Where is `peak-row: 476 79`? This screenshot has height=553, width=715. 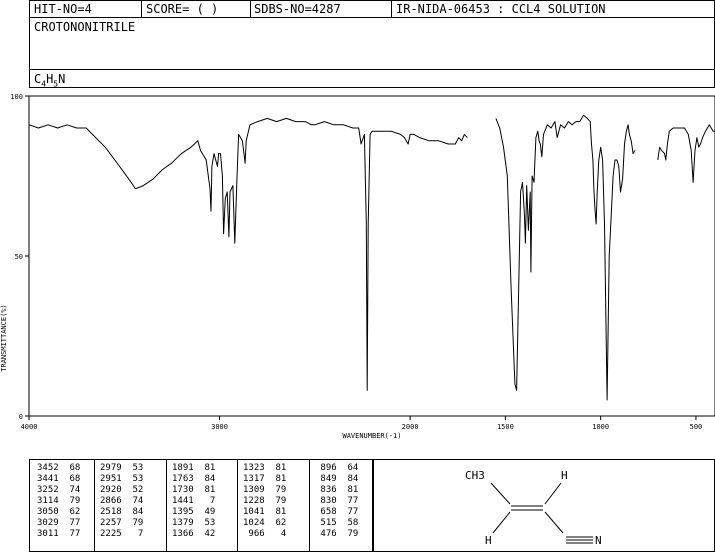
peak-row: 476 79 is located at coordinates (337, 534).